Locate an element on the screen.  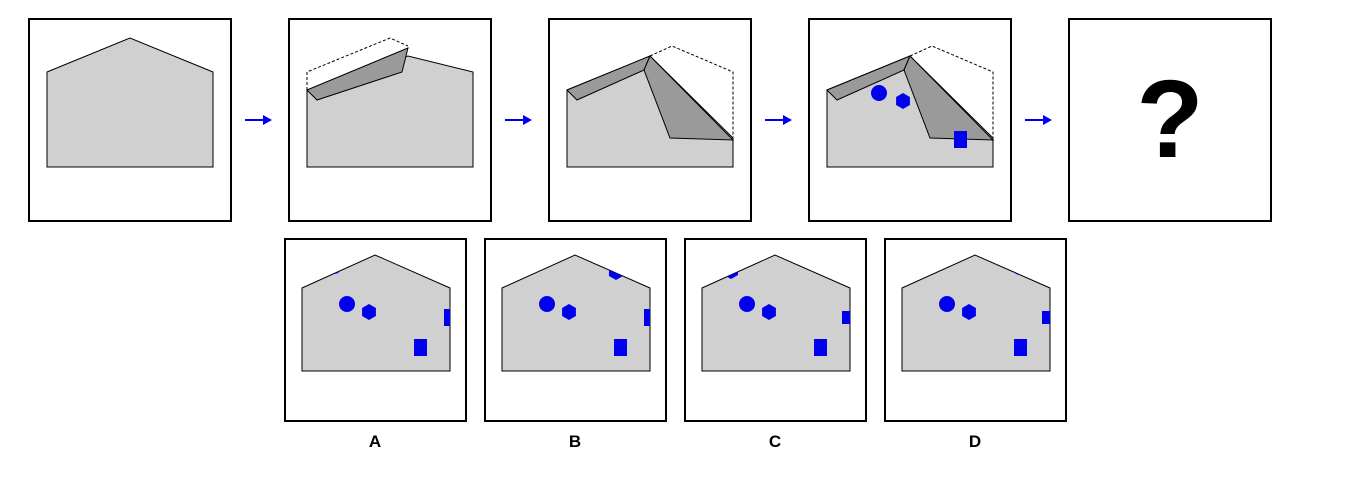
option-a-label: A is located at coordinates (375, 441).